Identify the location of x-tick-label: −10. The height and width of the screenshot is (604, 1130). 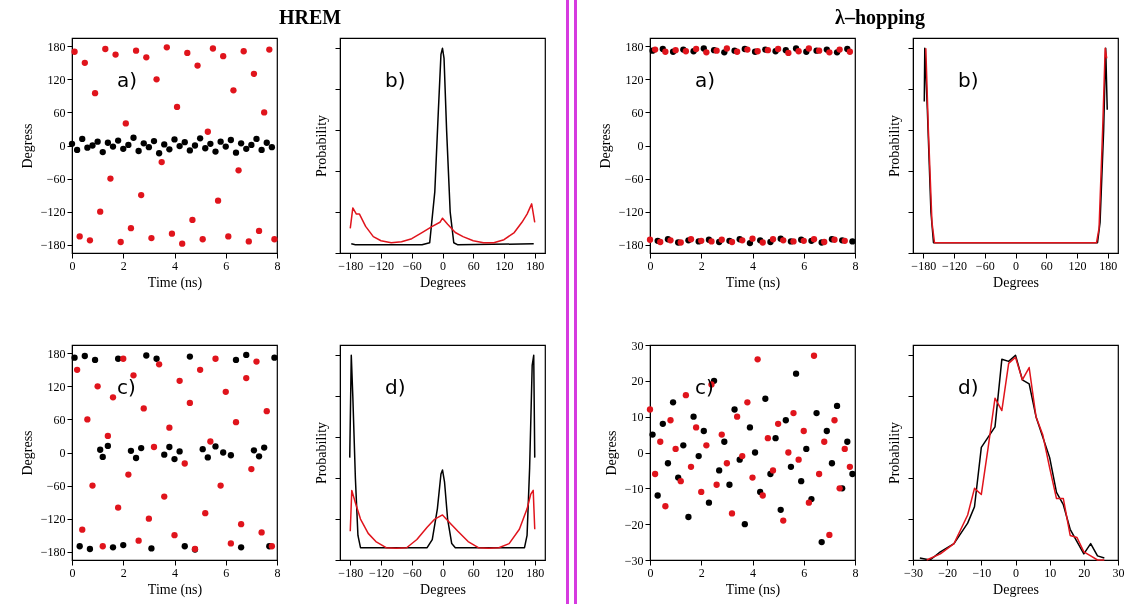
(982, 572).